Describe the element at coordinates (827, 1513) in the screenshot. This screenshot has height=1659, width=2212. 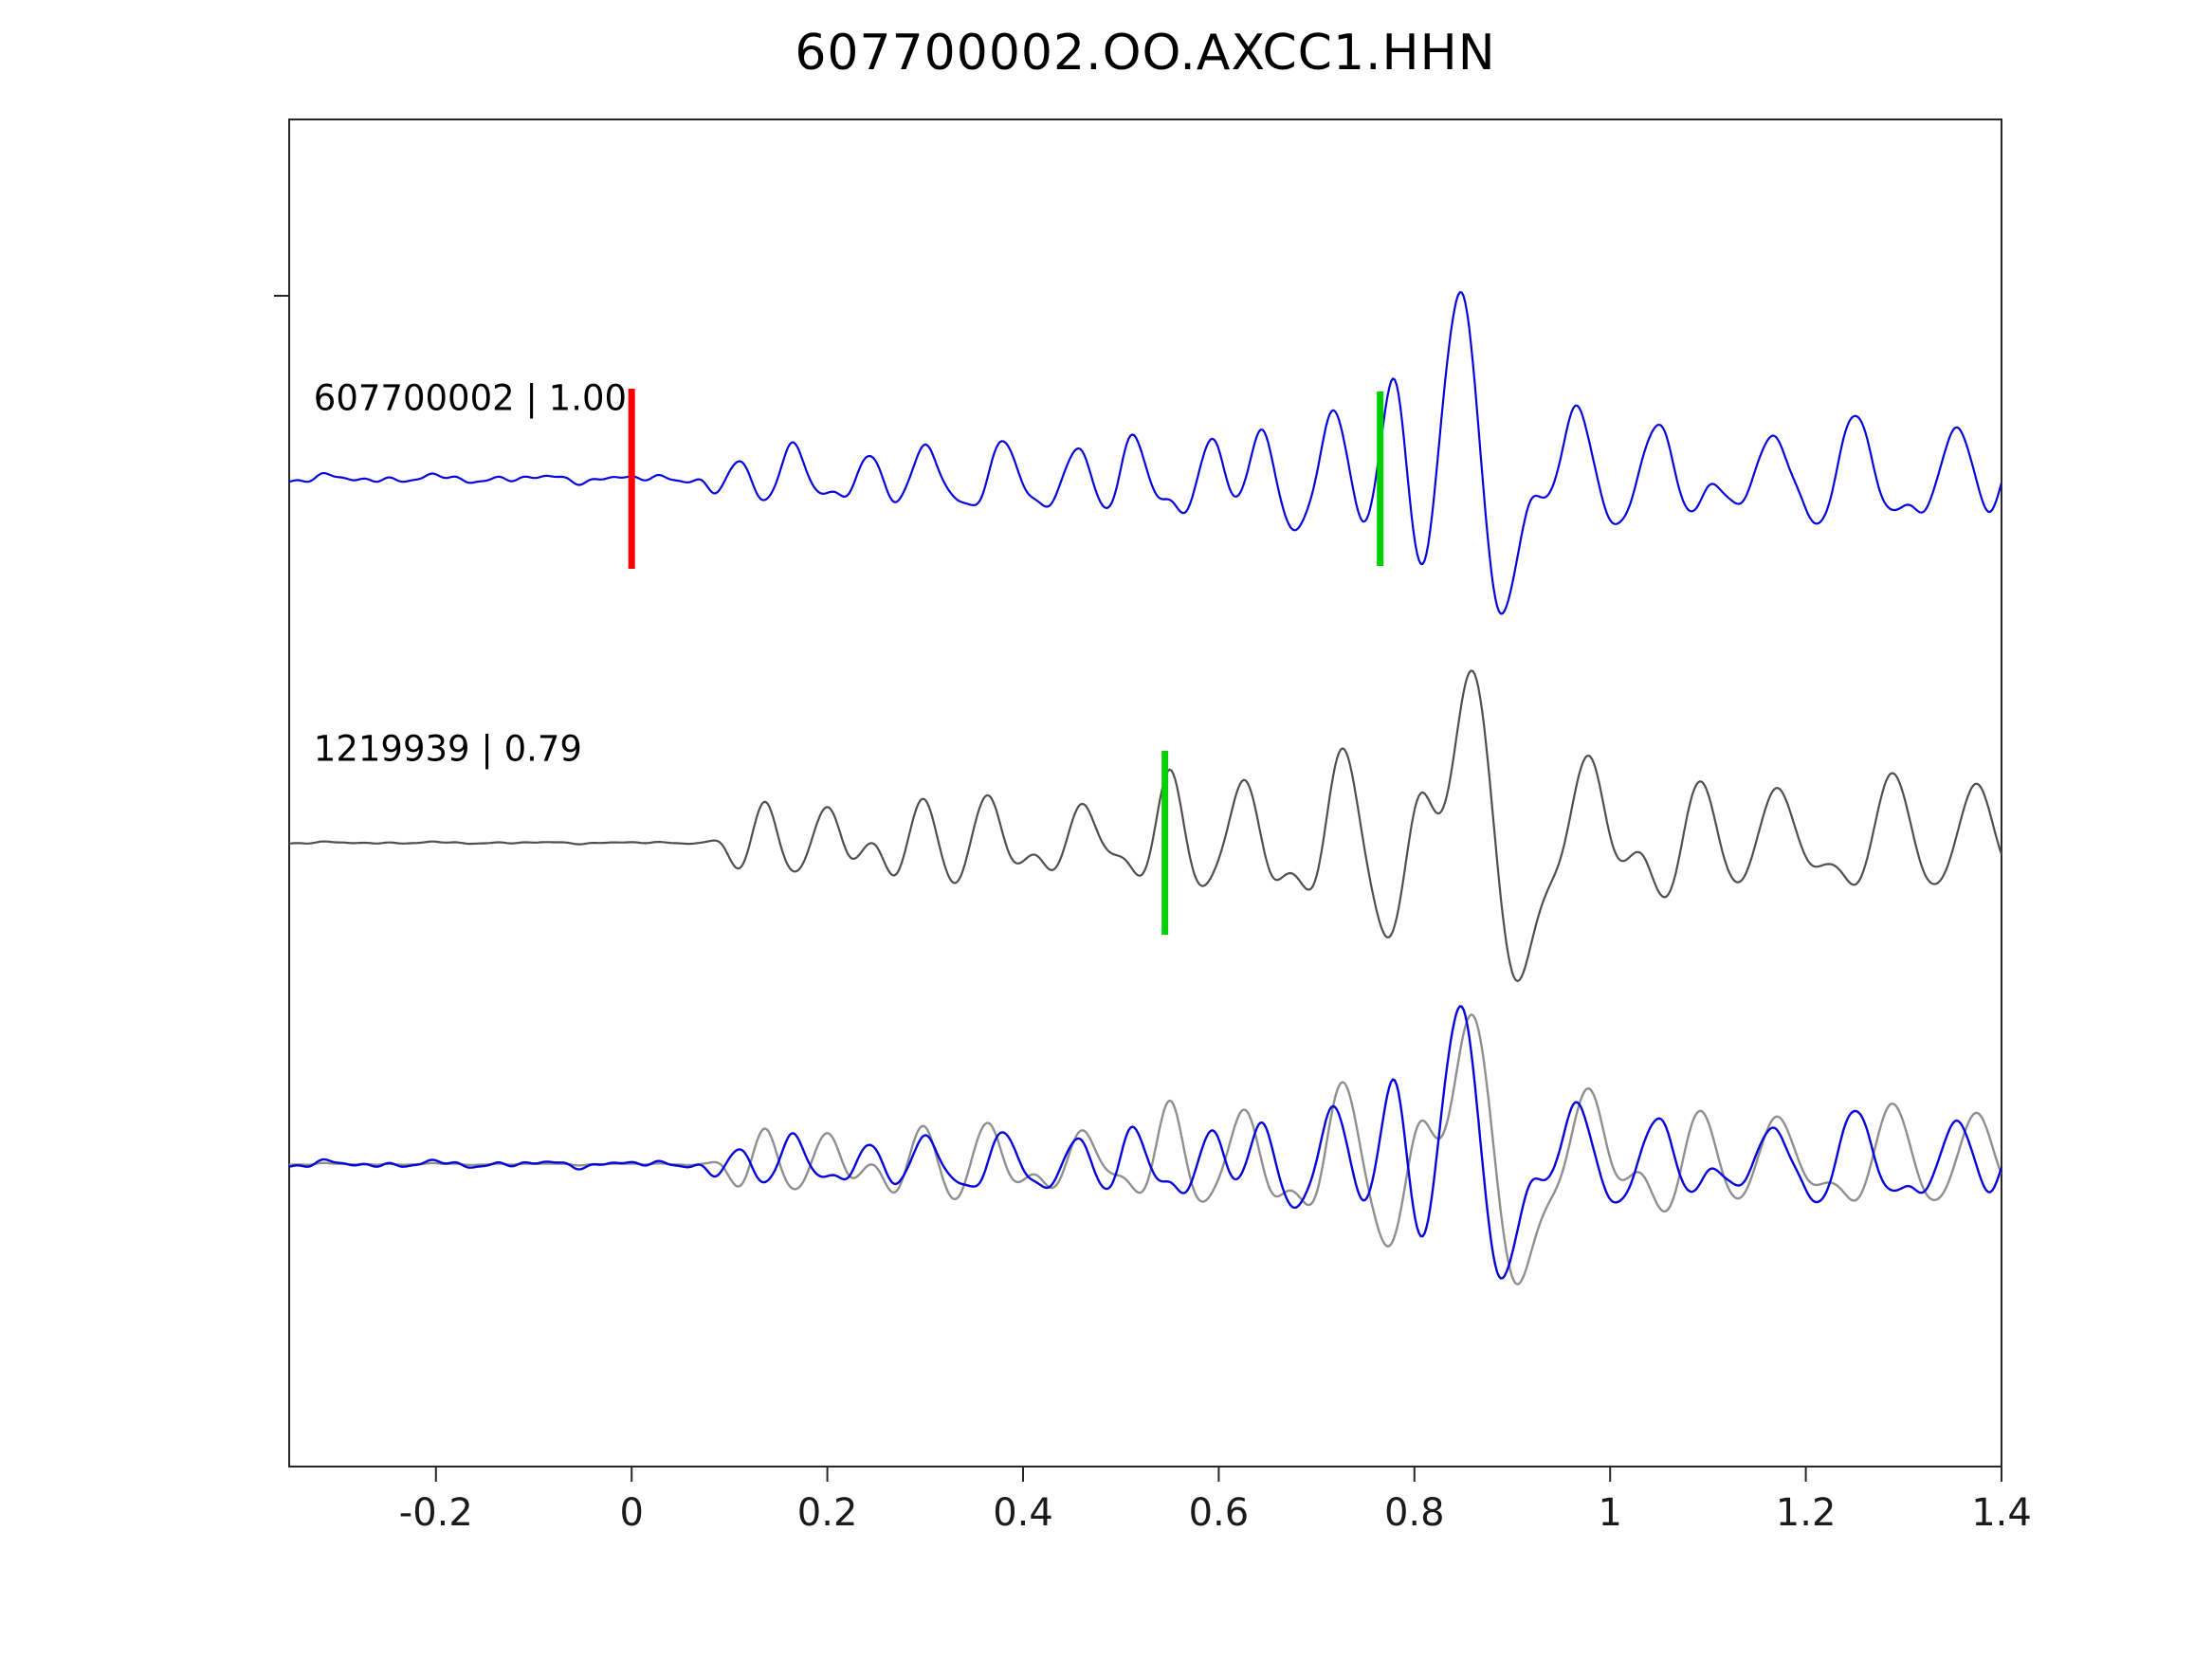
I see `x-axis-tick-label: 0.2` at that location.